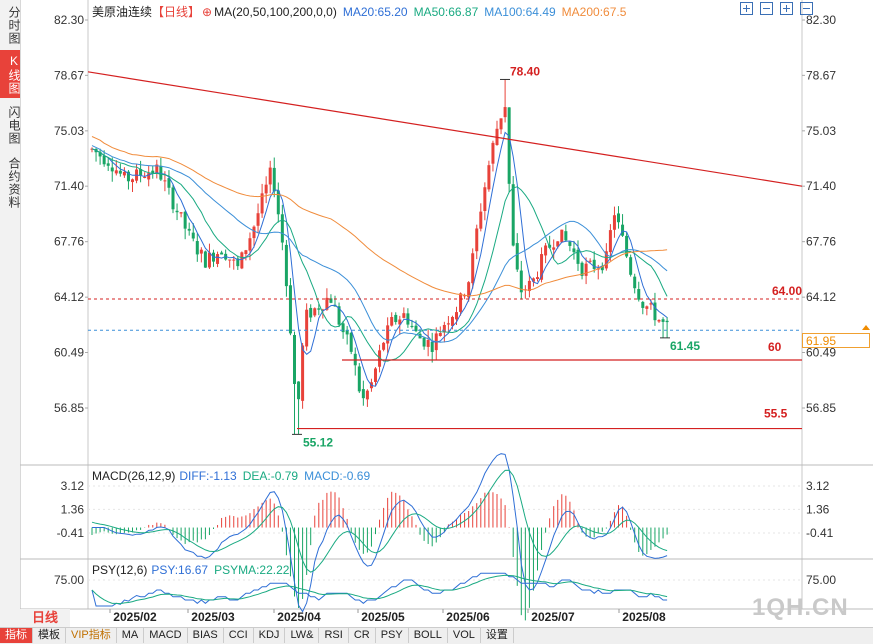  I want to click on price-tick-right: 82.30, so click(821, 20).